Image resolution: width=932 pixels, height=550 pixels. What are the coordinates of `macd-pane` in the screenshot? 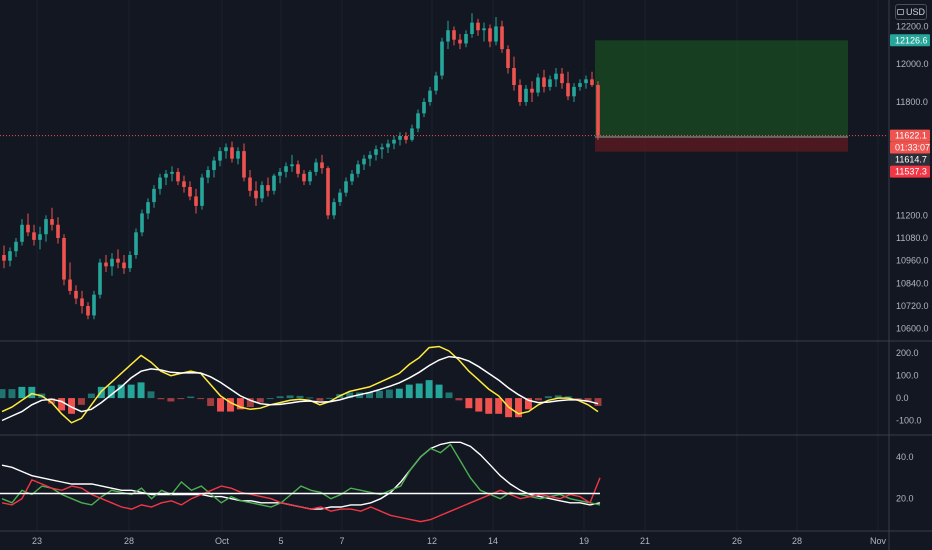 It's located at (301, 384).